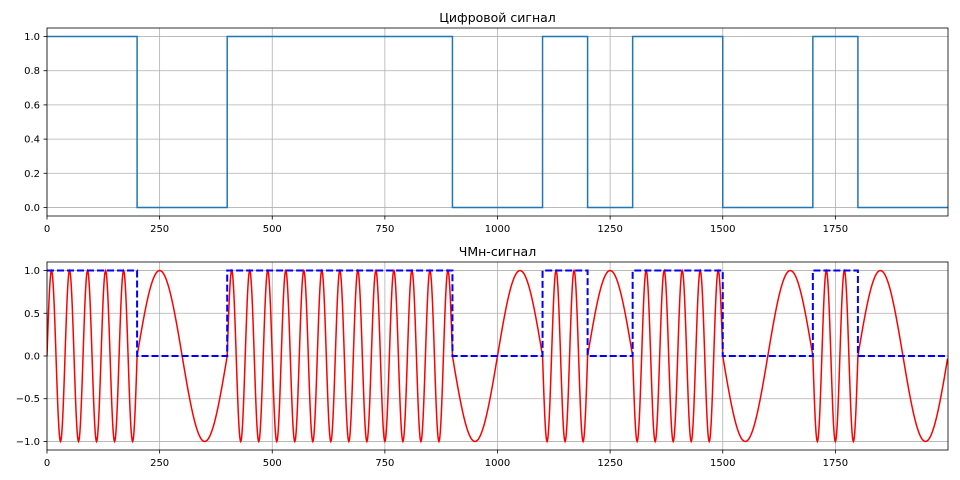  Describe the element at coordinates (32, 105) in the screenshot. I see `y-tick-label: 0.6` at that location.